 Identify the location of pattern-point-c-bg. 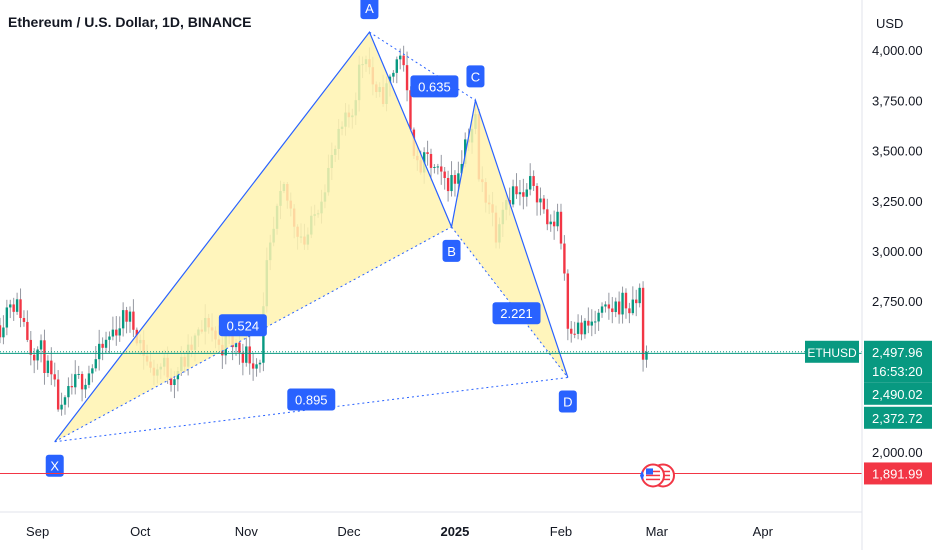
(475, 76).